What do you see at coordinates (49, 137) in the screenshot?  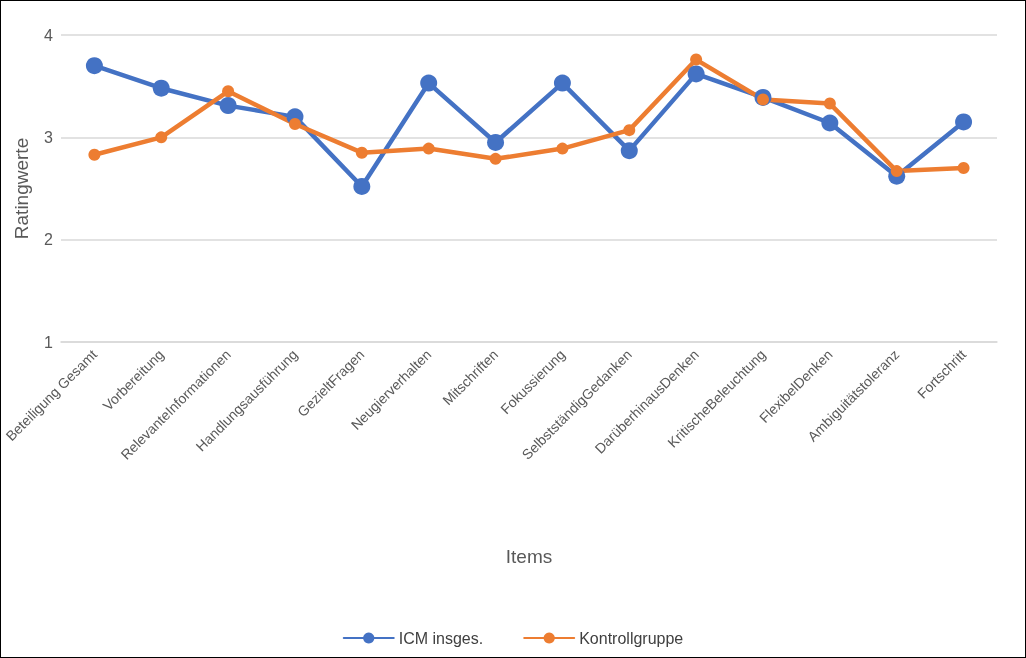 I see `y-tick-label: 3` at bounding box center [49, 137].